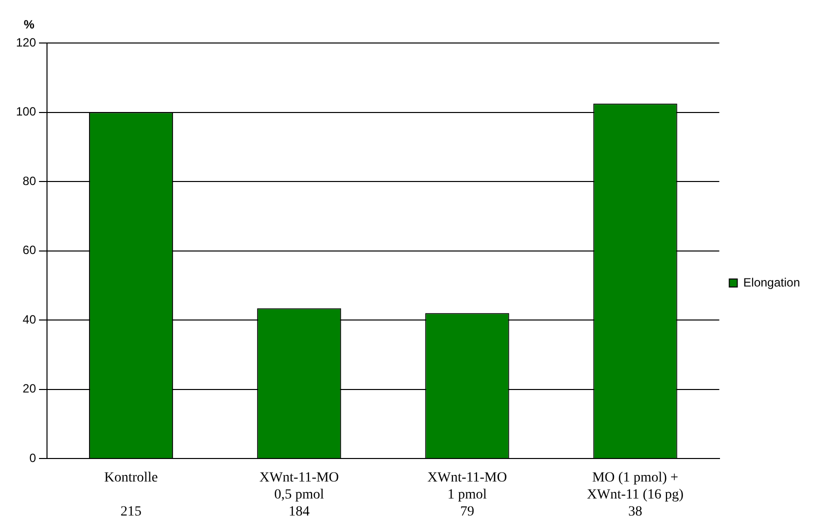 The width and height of the screenshot is (823, 531). What do you see at coordinates (467, 495) in the screenshot?
I see `x-tick-label: XWnt-11-MO 1 pmol 79` at bounding box center [467, 495].